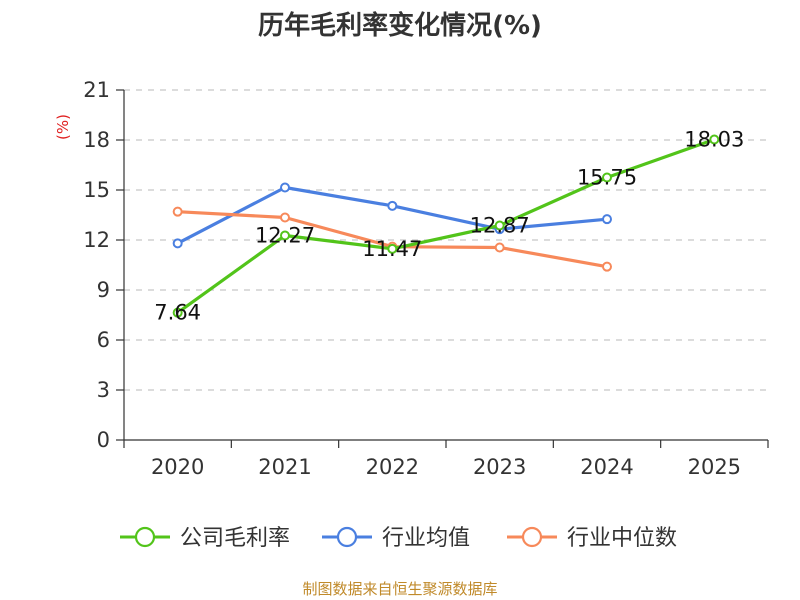 The height and width of the screenshot is (600, 800). Describe the element at coordinates (177, 467) in the screenshot. I see `x-tick-label: 2020` at that location.